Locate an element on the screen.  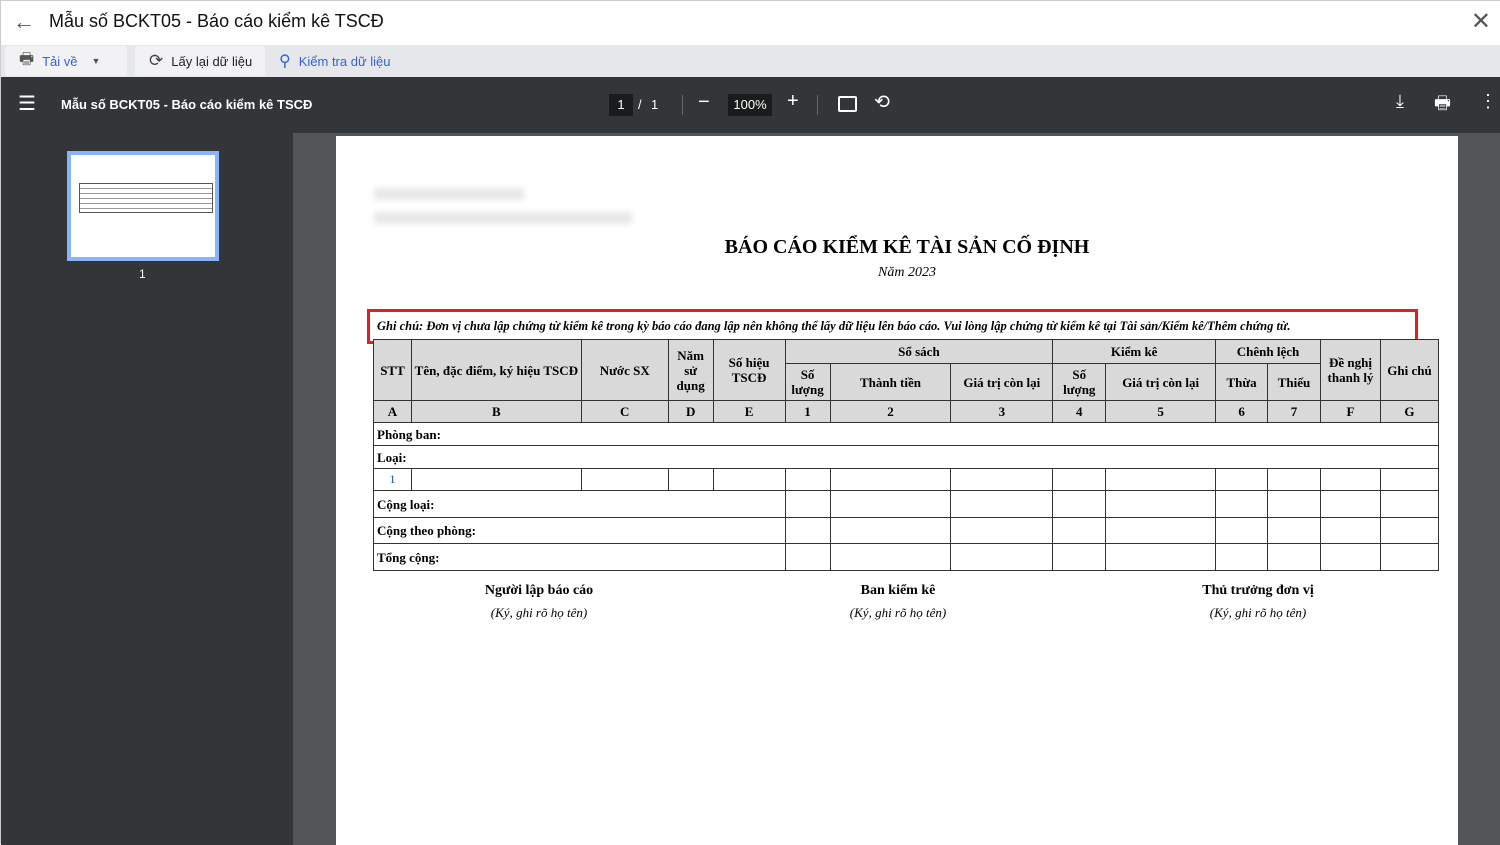
total-label: Tổng cộng: is located at coordinates (579, 557).